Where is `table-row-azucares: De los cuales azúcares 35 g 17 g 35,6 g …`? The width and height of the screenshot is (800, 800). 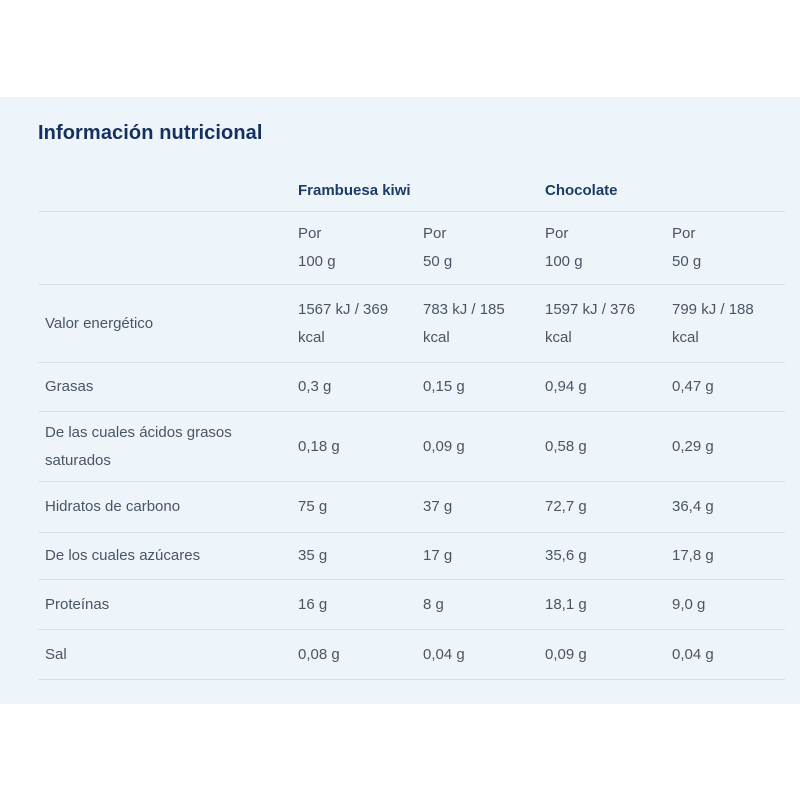
table-row-azucares: De los cuales azúcares 35 g 17 g 35,6 g … is located at coordinates (411, 556).